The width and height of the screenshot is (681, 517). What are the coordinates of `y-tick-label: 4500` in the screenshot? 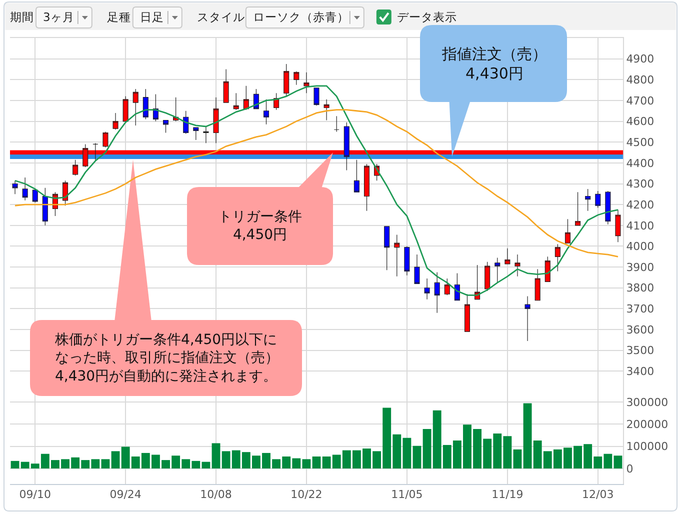 It's located at (640, 142).